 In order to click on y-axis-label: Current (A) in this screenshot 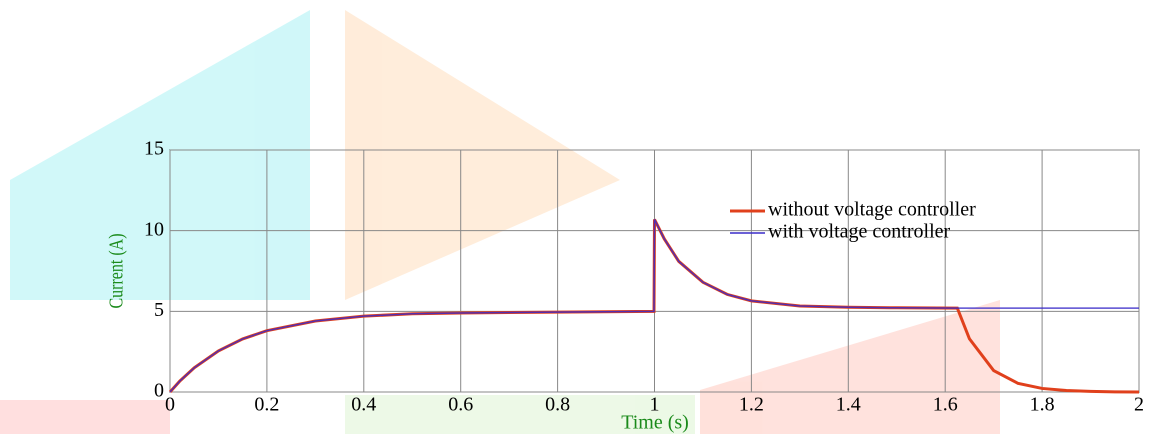, I will do `click(116, 270)`.